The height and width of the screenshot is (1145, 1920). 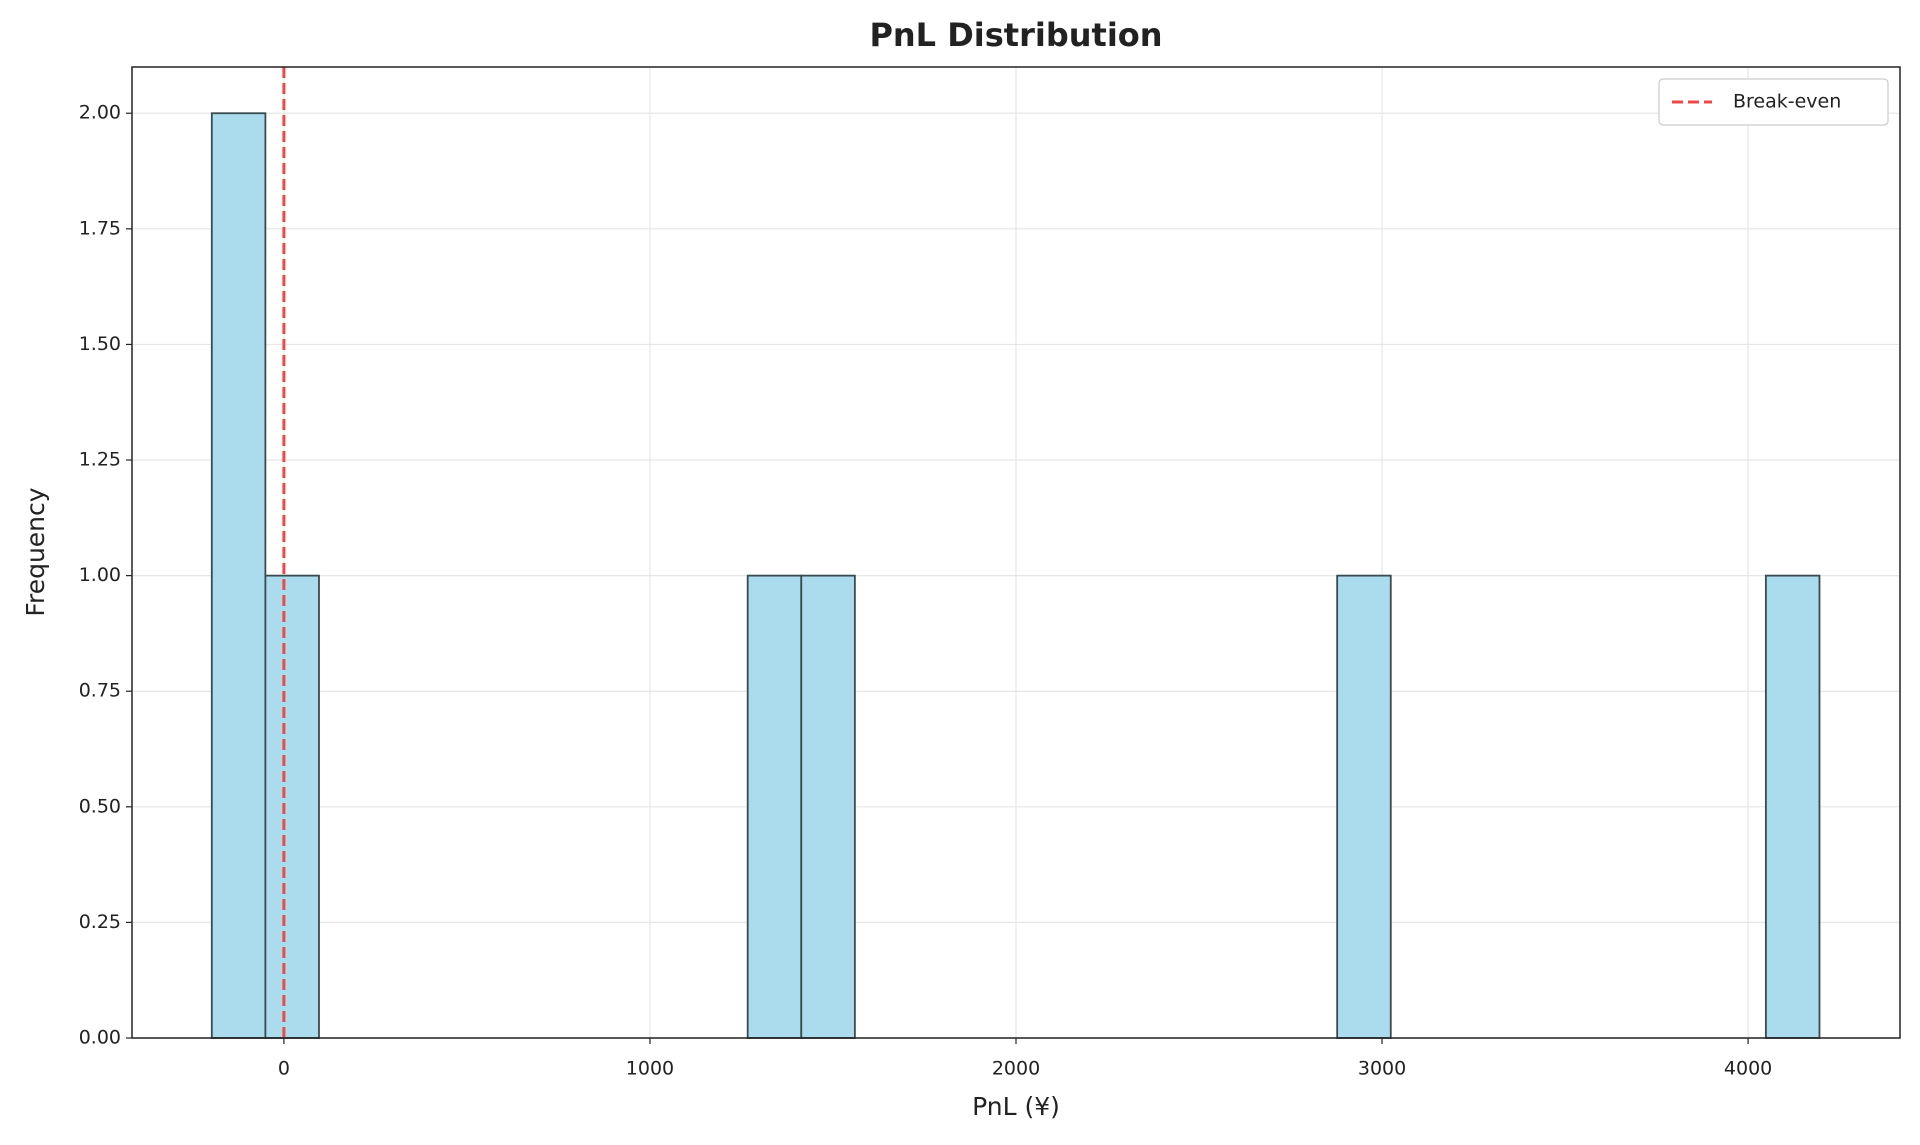 I want to click on y-tick-label: 1.75, so click(x=100, y=228).